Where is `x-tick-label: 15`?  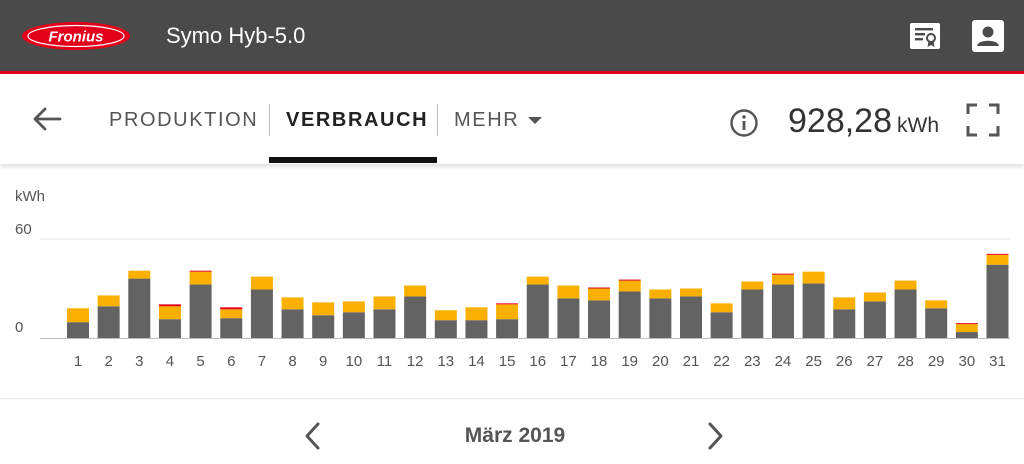
x-tick-label: 15 is located at coordinates (507, 361).